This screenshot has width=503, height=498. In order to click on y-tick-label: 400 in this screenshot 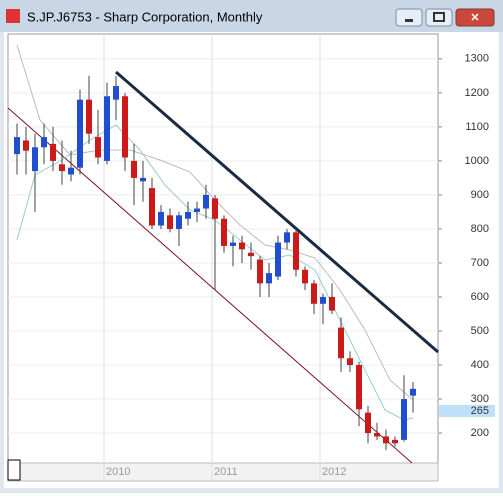, I will do `click(480, 365)`.